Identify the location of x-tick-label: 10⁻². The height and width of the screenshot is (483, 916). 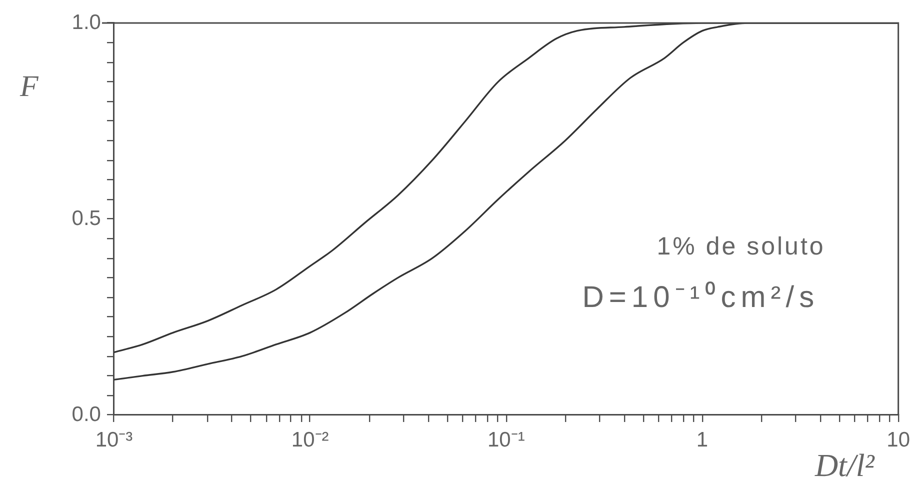
(310, 440).